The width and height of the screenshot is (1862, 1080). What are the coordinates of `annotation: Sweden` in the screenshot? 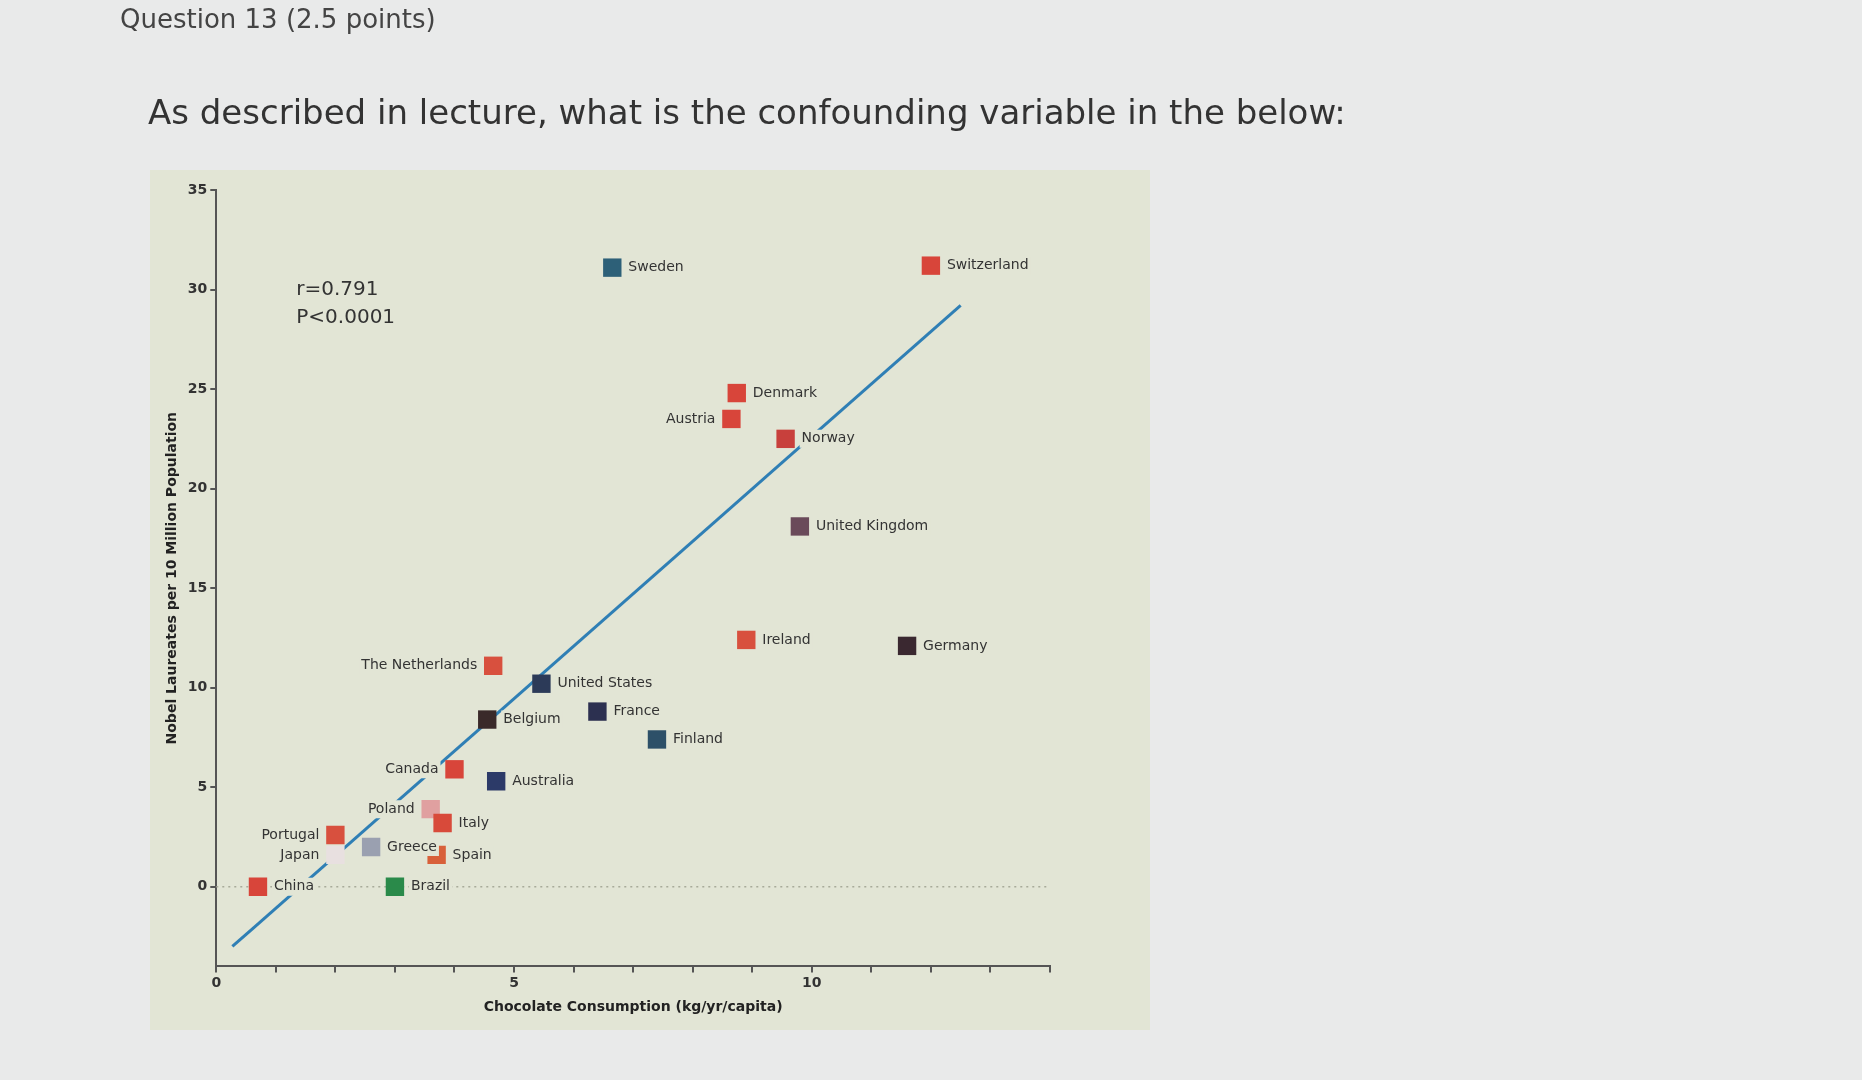 It's located at (656, 266).